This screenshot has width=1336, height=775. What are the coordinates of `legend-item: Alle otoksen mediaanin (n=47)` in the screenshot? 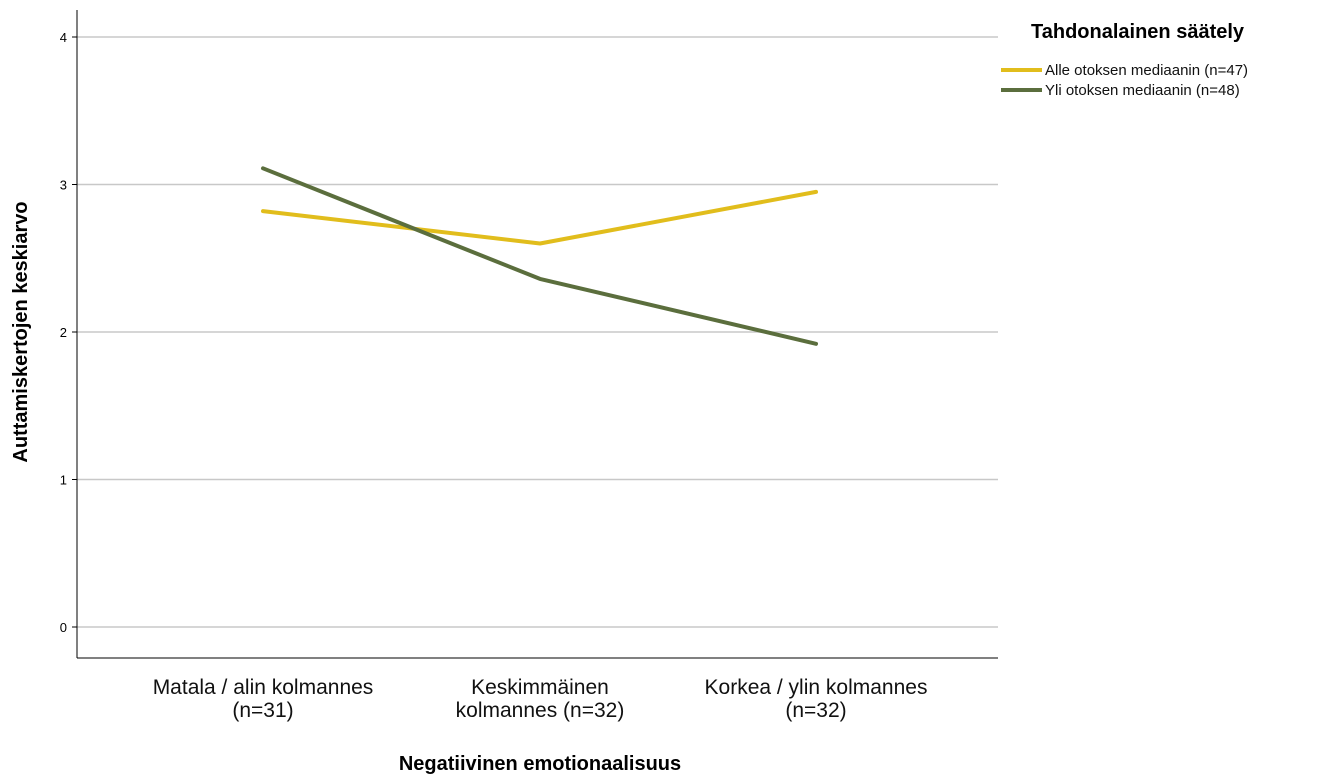 It's located at (1124, 70).